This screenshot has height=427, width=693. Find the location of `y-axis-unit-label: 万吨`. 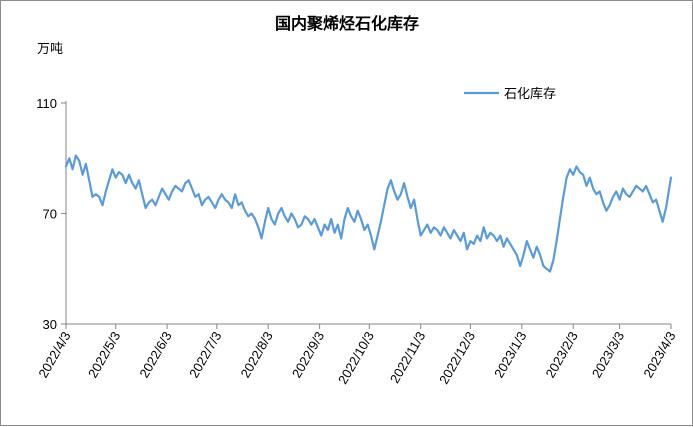

y-axis-unit-label: 万吨 is located at coordinates (50, 49).